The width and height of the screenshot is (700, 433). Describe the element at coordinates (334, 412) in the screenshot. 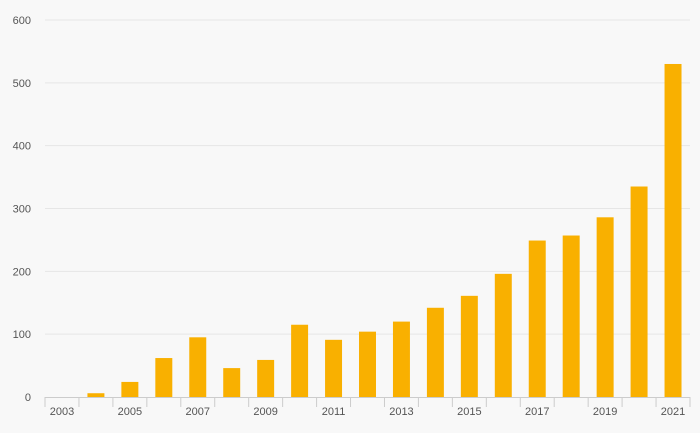

I see `x-tick-label: 2011` at that location.